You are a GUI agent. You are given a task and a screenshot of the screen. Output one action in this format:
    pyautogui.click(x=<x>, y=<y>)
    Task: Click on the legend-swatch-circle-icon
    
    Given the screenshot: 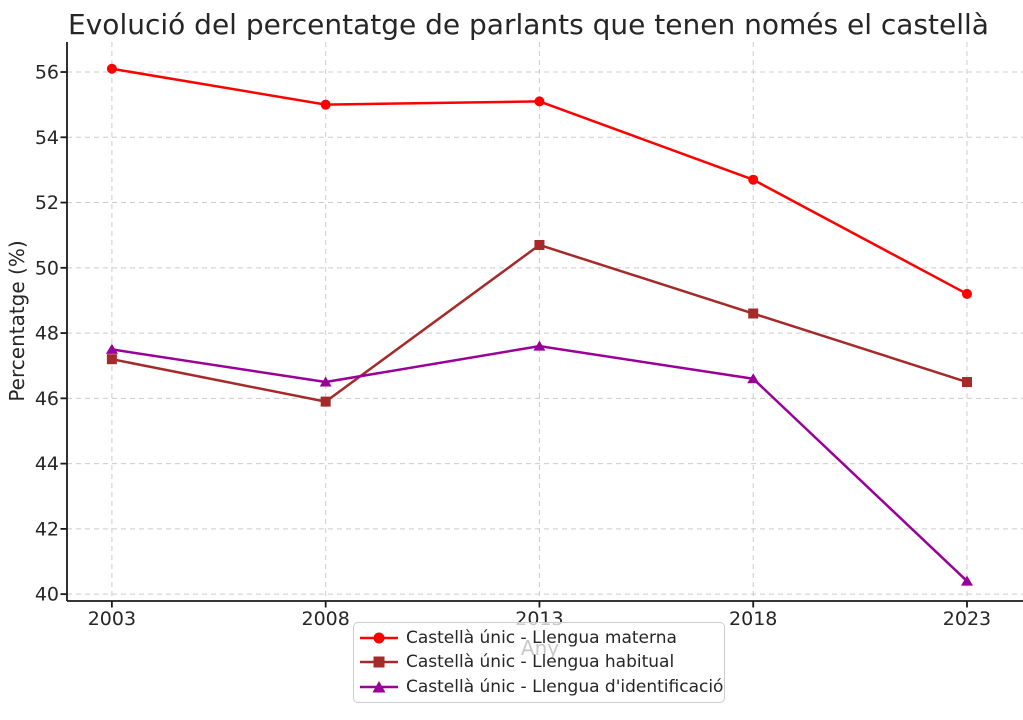 What is the action you would take?
    pyautogui.click(x=379, y=638)
    